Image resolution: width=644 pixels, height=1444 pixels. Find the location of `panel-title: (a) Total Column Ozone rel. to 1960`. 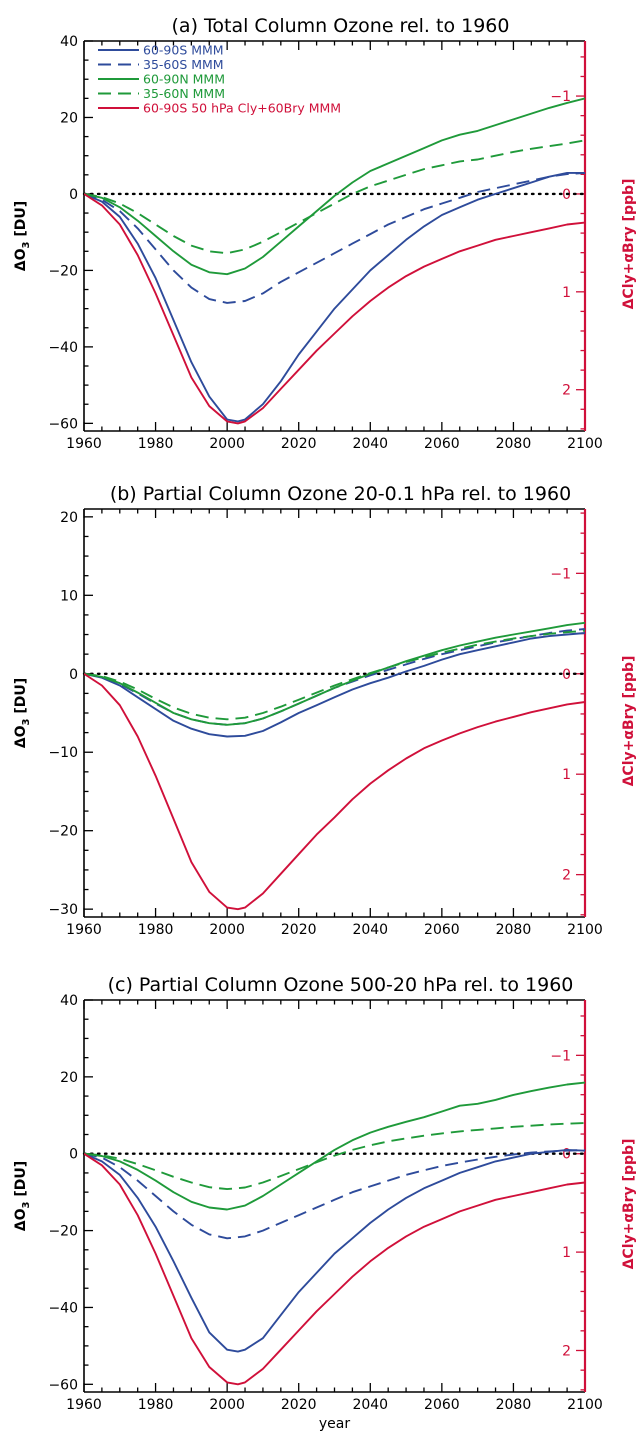

panel-title: (a) Total Column Ozone rel. to 1960 is located at coordinates (341, 26).